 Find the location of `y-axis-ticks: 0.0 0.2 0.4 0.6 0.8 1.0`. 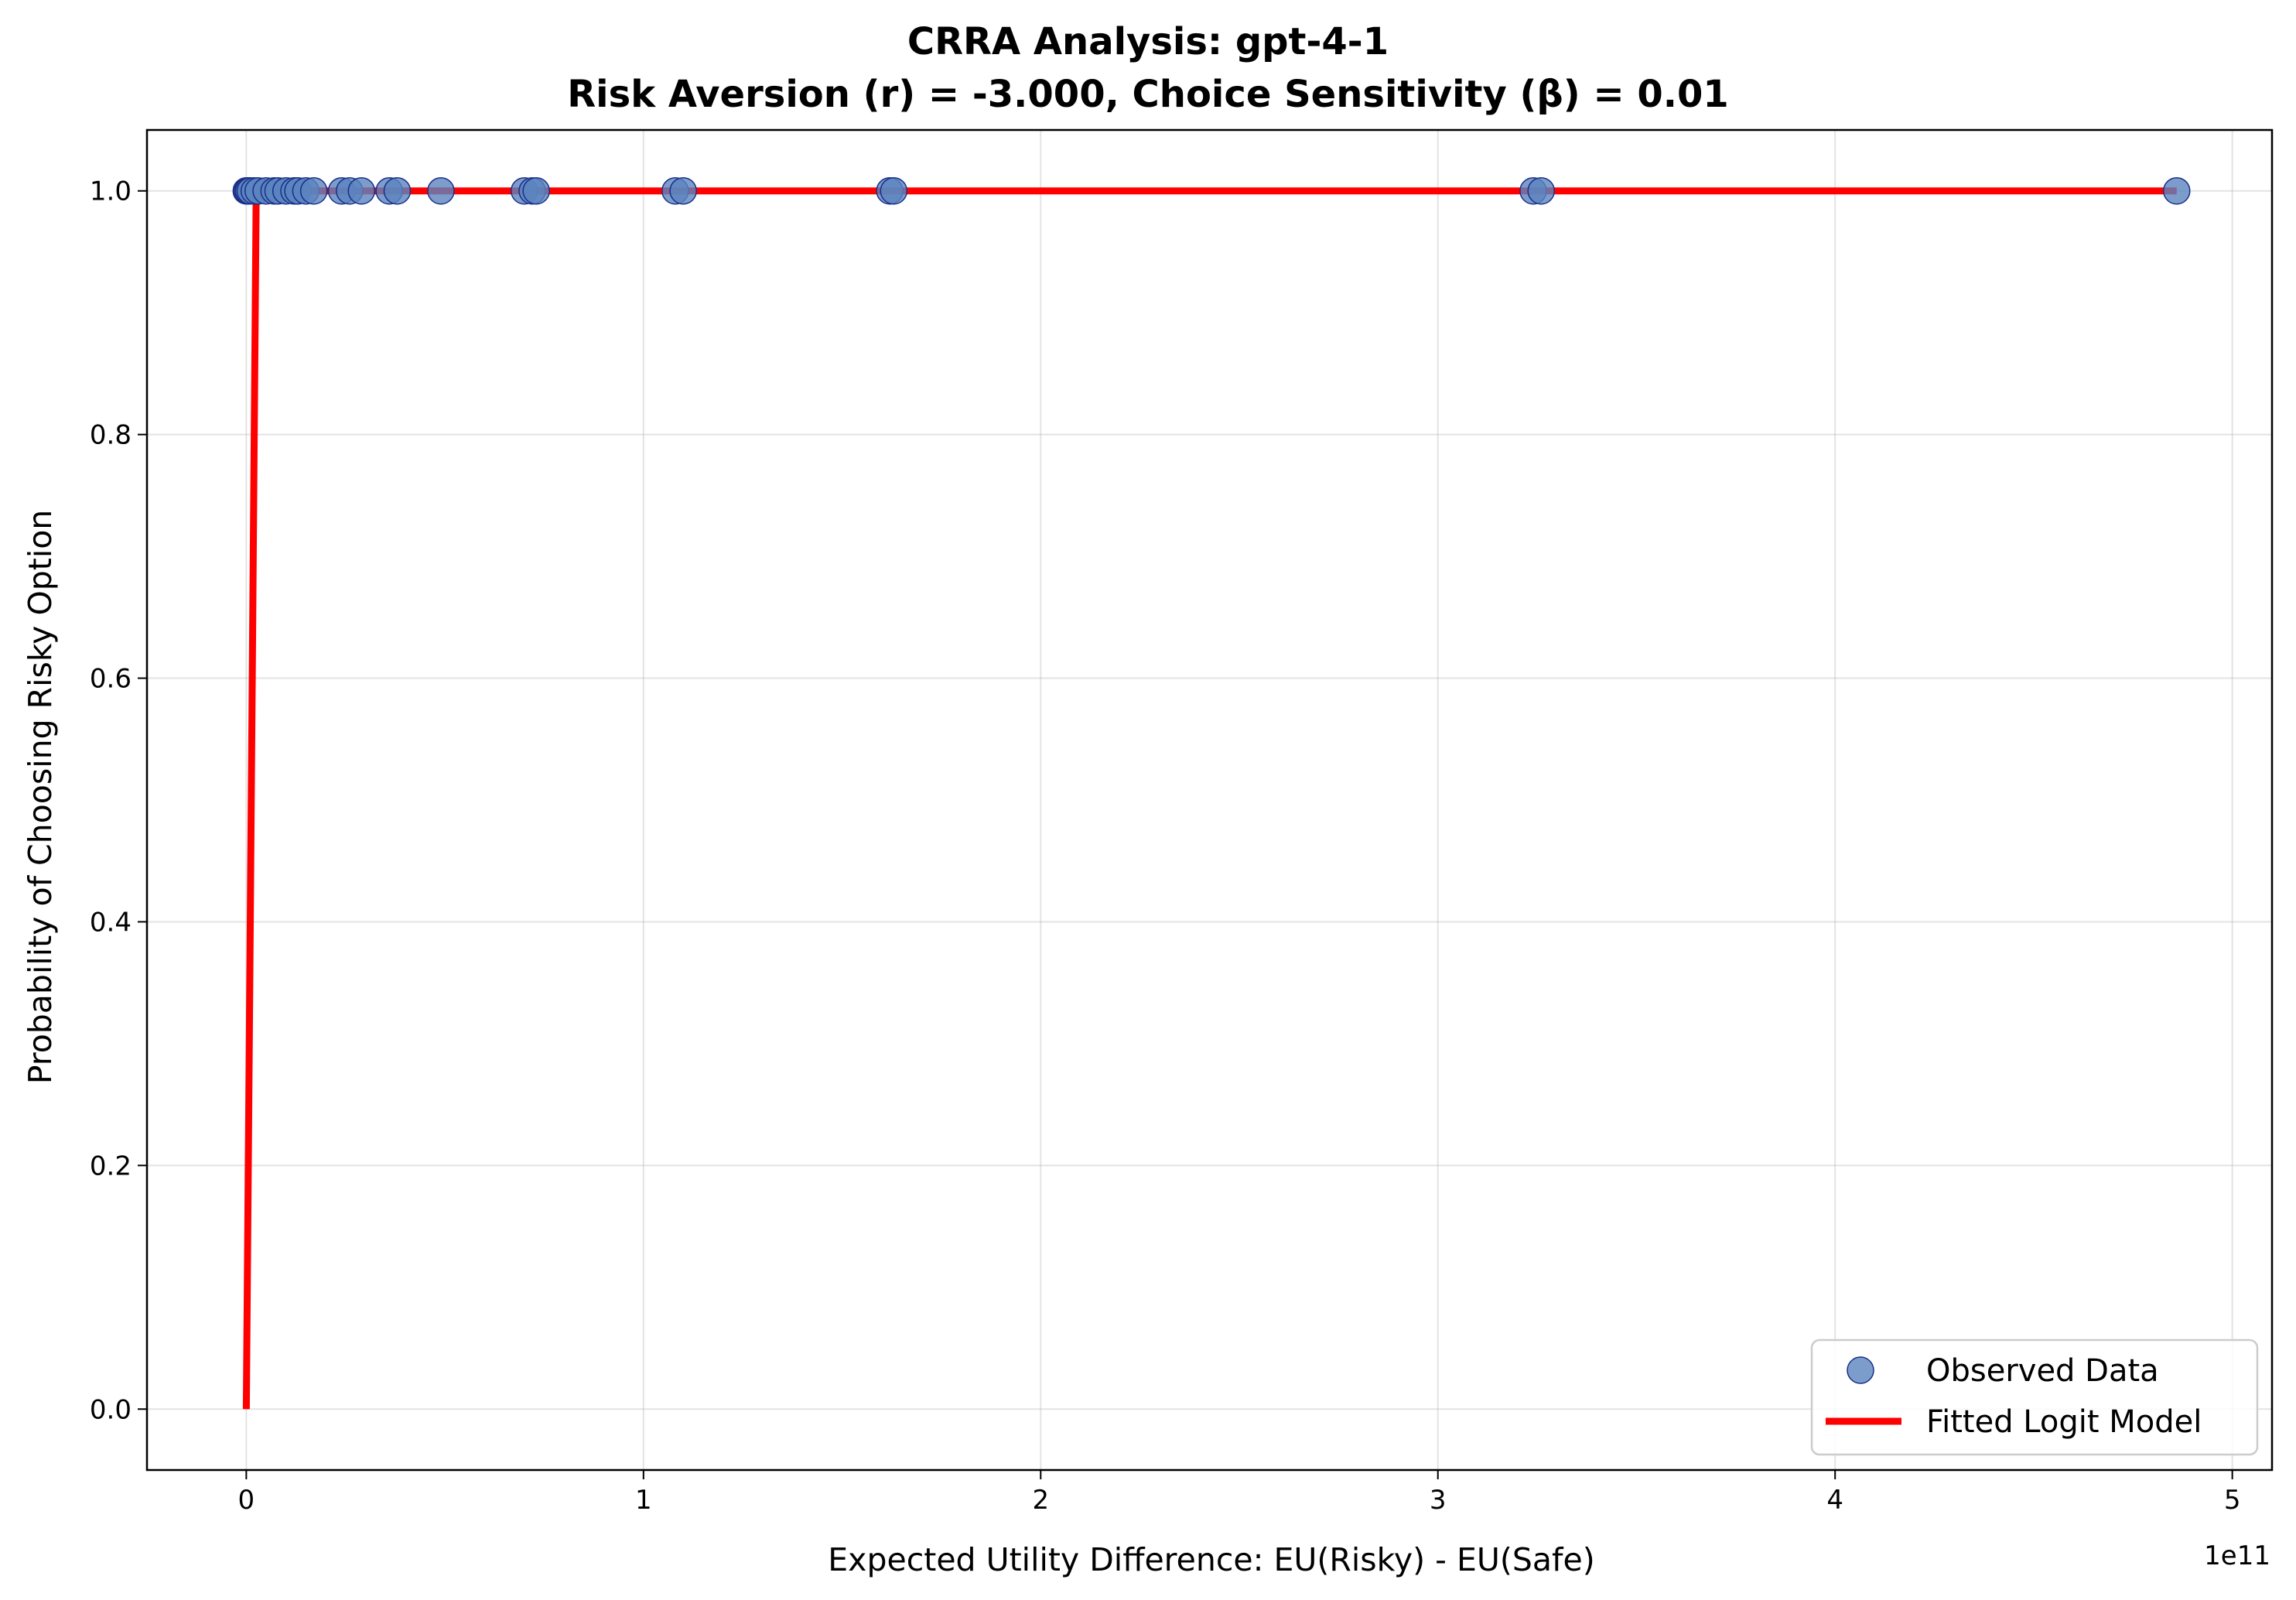

y-axis-ticks: 0.0 0.2 0.4 0.6 0.8 1.0 is located at coordinates (119, 800).